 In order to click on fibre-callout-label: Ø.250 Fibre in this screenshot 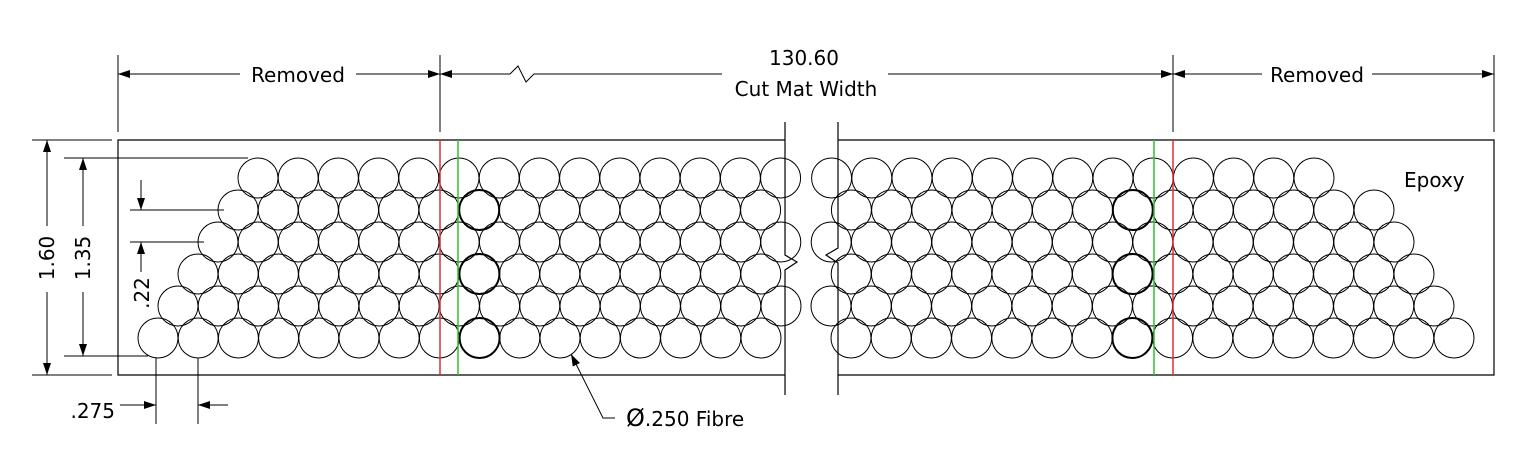, I will do `click(685, 418)`.